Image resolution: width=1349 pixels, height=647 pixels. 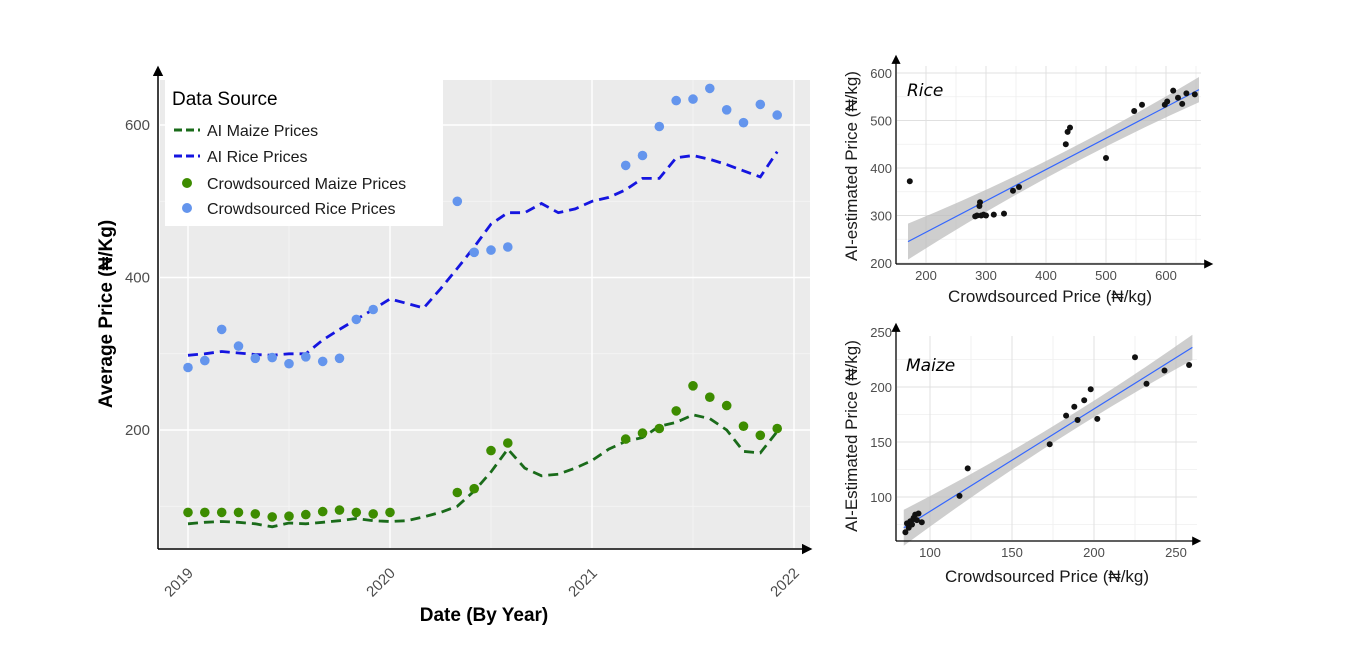 I want to click on legend-key-crowd-maize, so click(x=187, y=183).